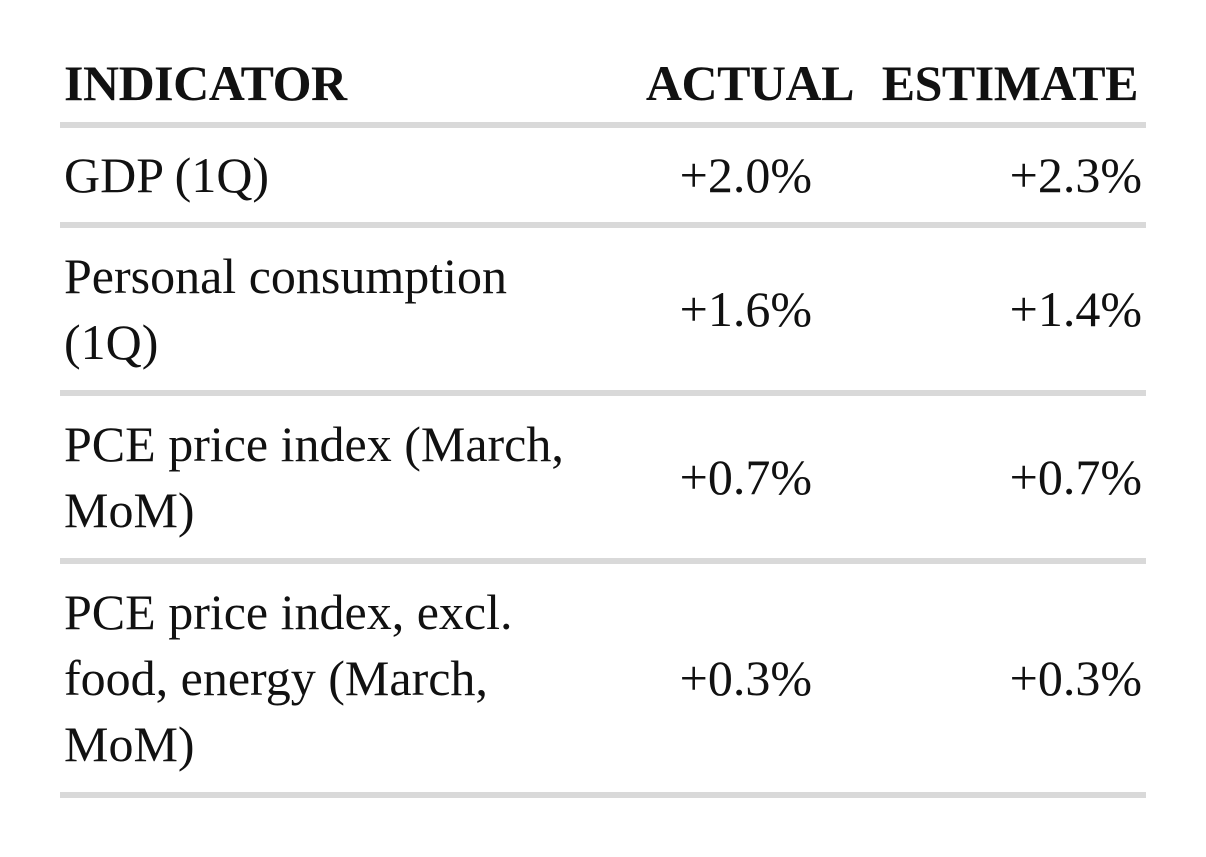 This screenshot has height=857, width=1206. I want to click on header-estimate: ESTIMATE, so click(1010, 83).